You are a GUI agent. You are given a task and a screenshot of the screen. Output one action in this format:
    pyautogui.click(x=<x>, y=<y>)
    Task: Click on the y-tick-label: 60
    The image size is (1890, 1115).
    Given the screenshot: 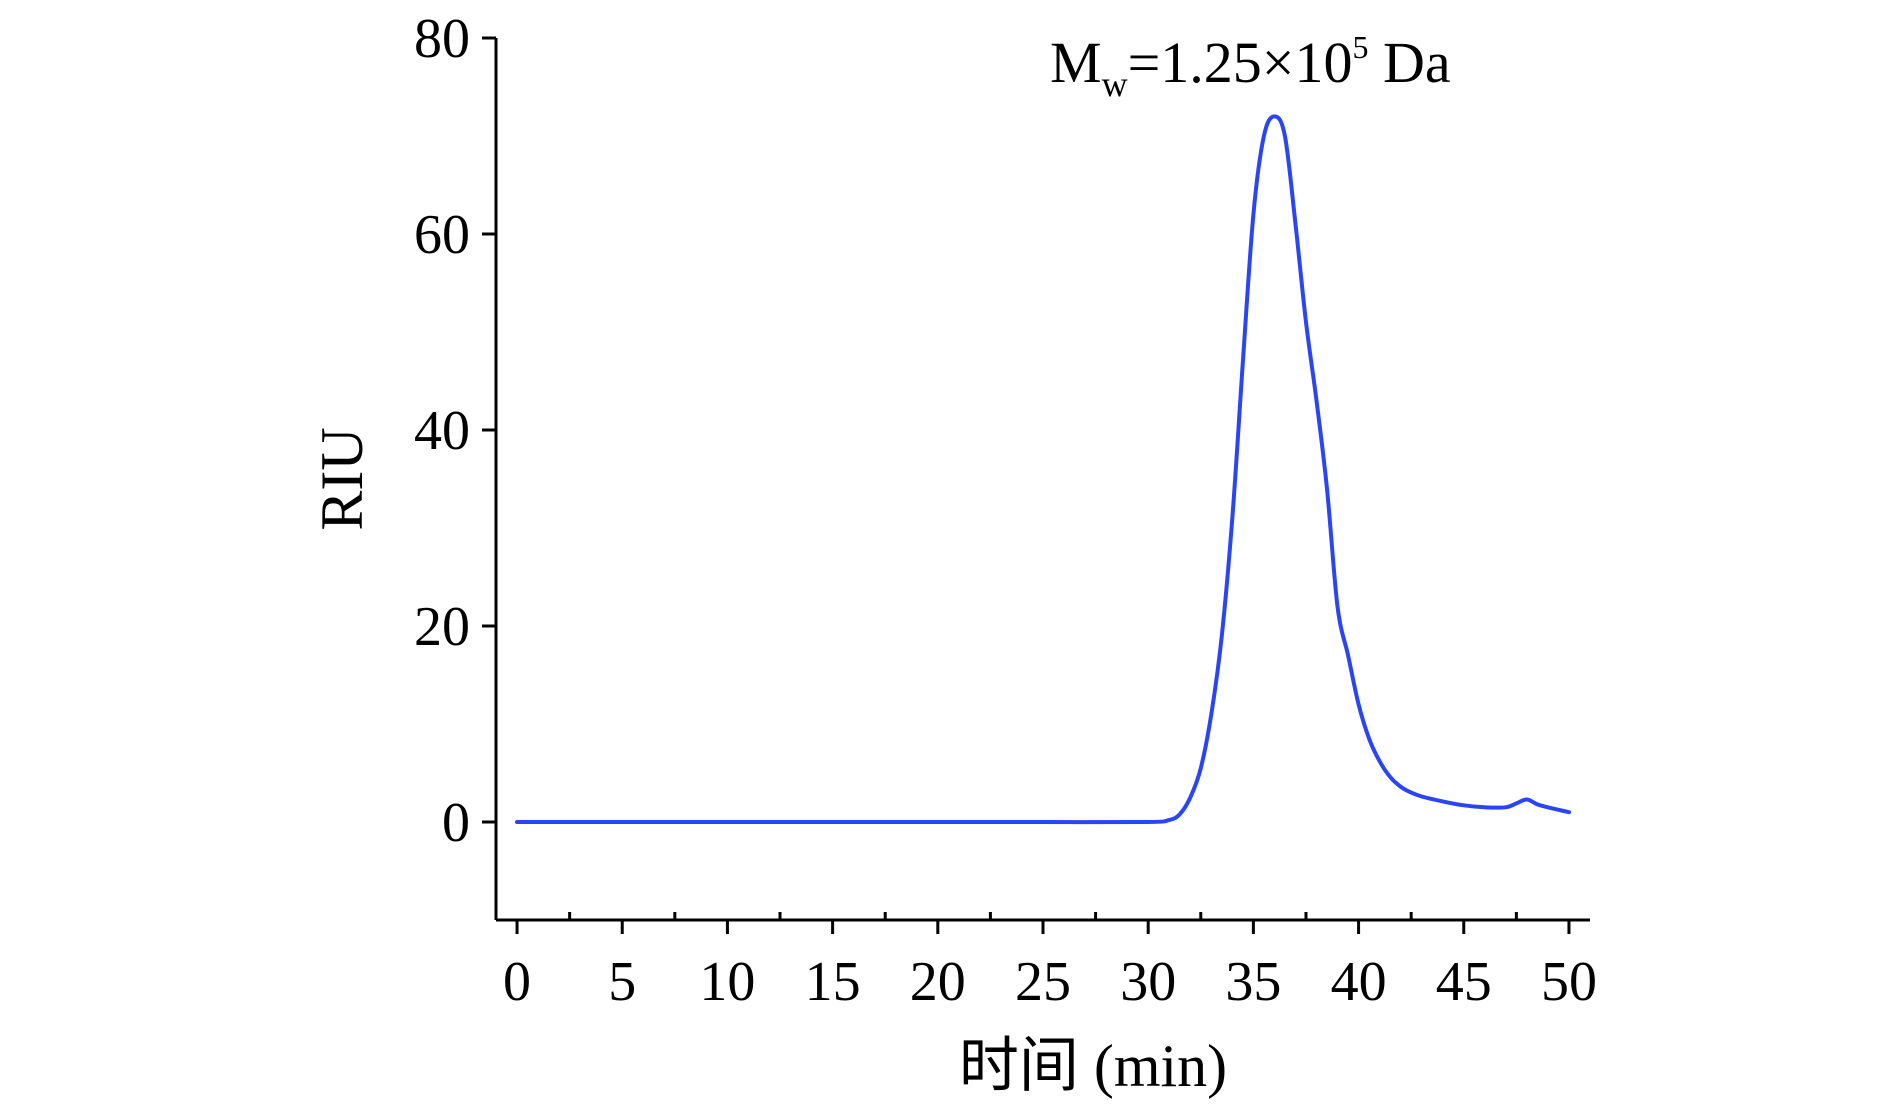 What is the action you would take?
    pyautogui.click(x=442, y=235)
    